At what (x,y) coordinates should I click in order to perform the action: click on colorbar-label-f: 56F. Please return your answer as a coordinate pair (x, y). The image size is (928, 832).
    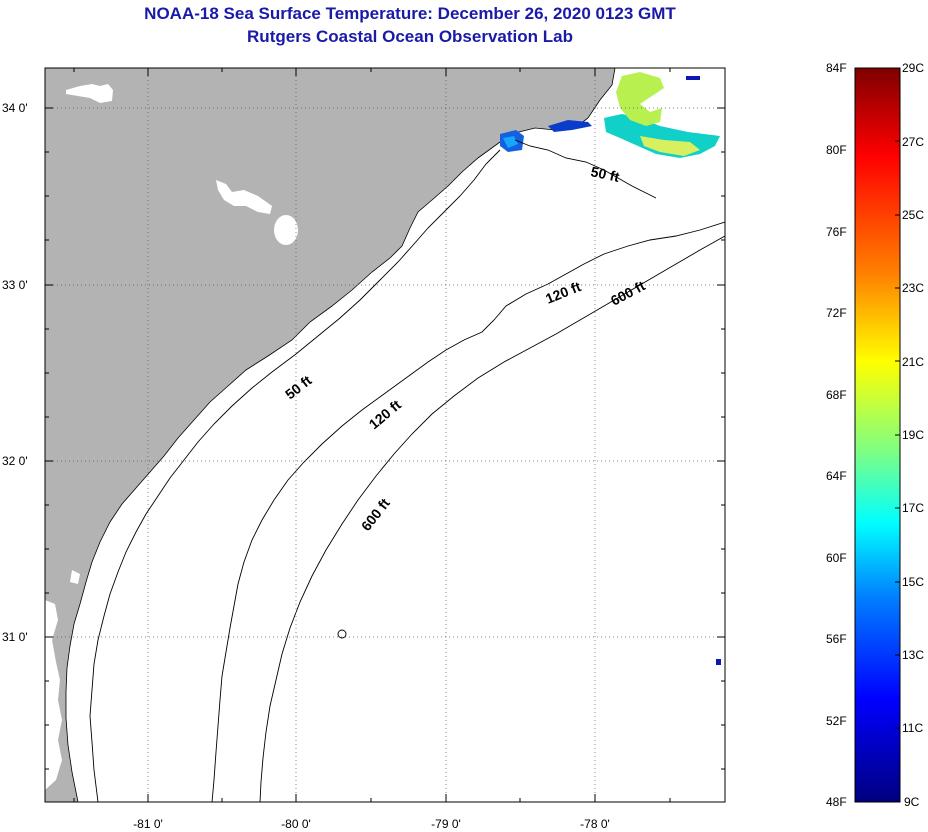
    Looking at the image, I should click on (836, 639).